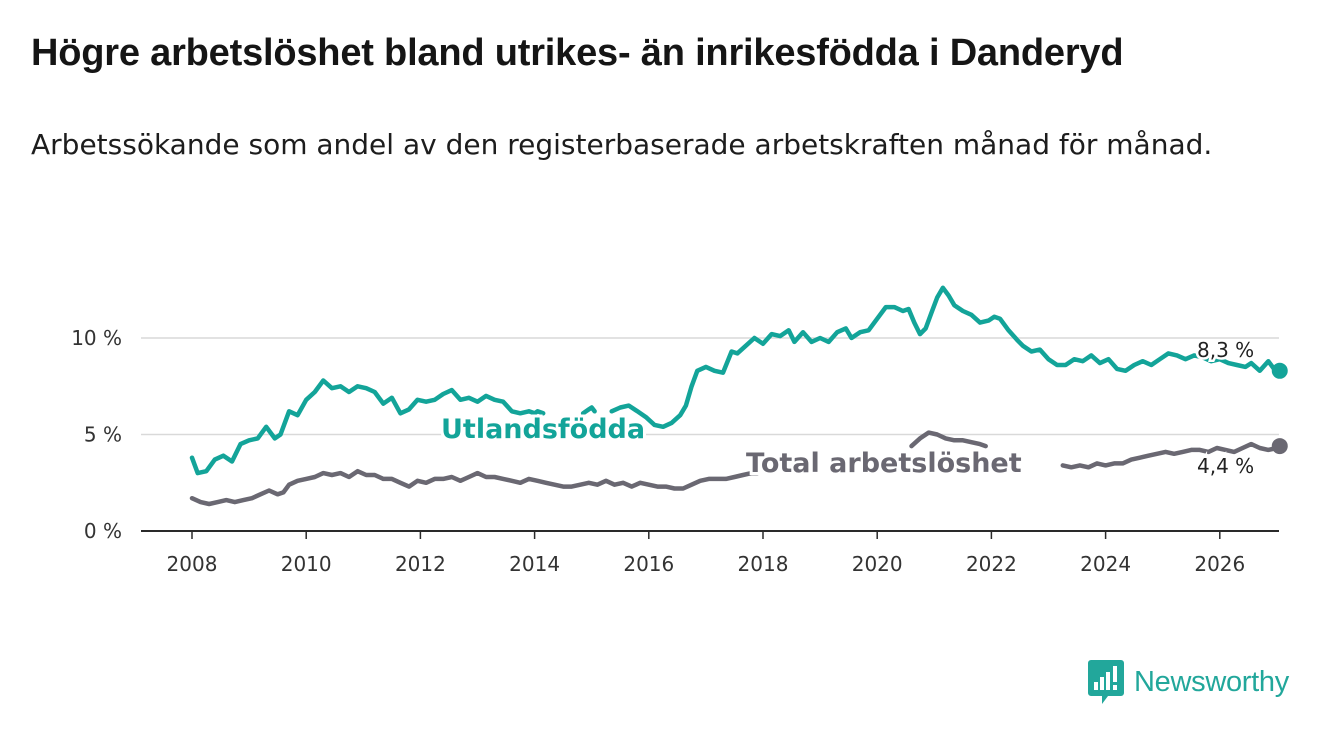  Describe the element at coordinates (710, 553) in the screenshot. I see `x-axis: 2008 2010 2012 2014 2016 2018 2020 2022 2024 2026` at that location.